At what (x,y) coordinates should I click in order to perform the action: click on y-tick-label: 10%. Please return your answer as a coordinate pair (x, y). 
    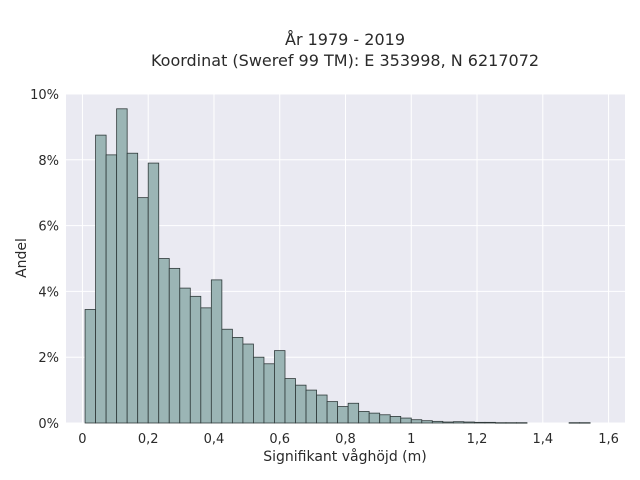
    Looking at the image, I should click on (44, 95).